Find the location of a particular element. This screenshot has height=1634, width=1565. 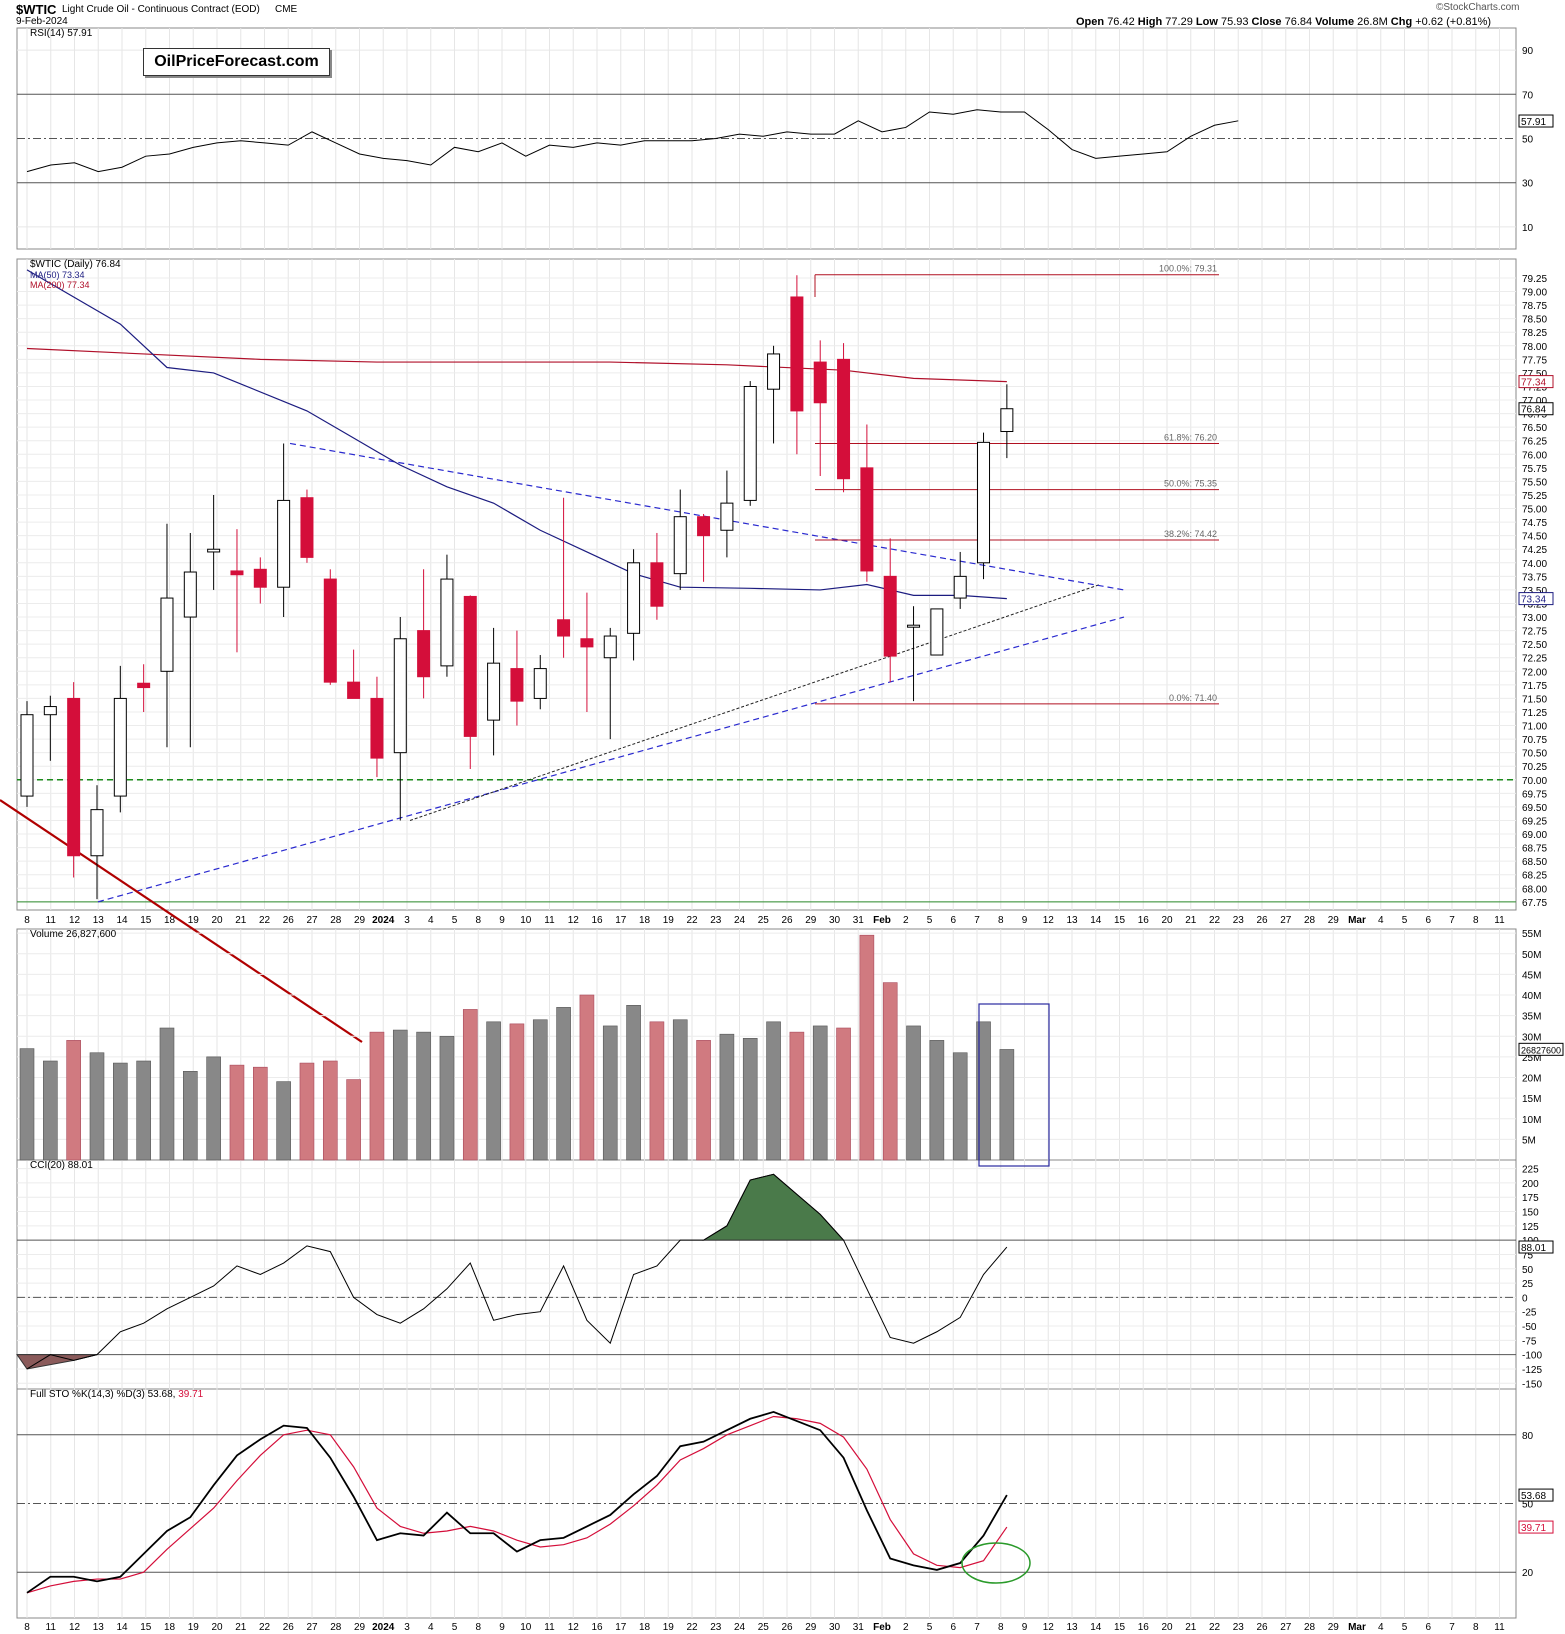

volume-current-box is located at coordinates (1541, 1049).